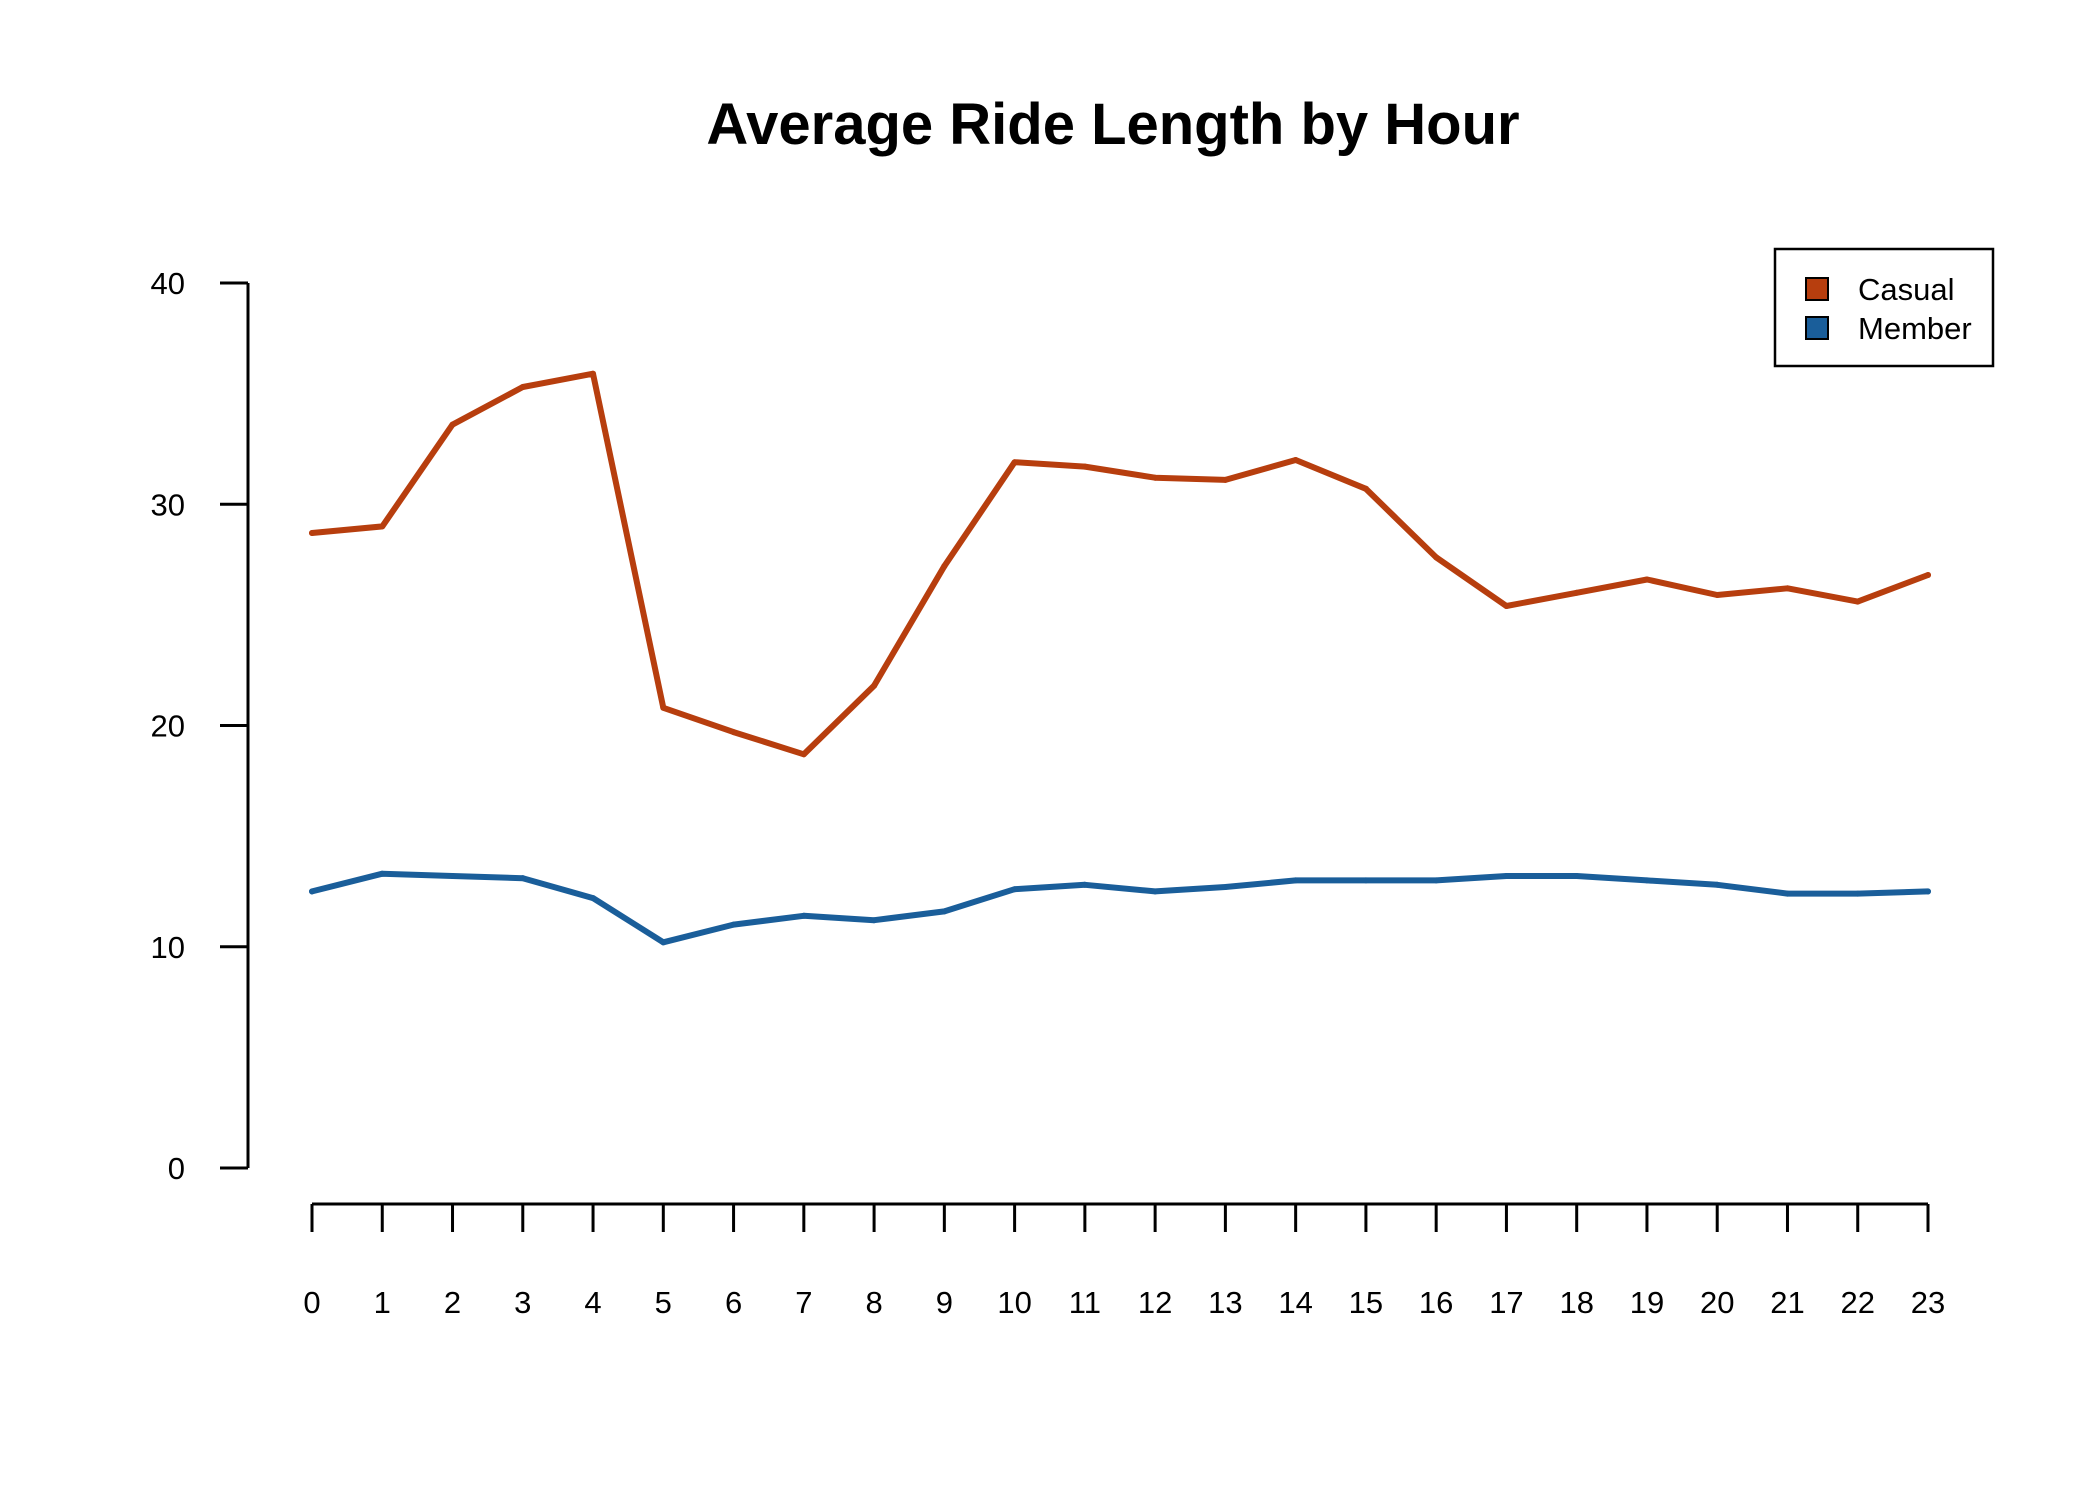  I want to click on x-tick-label: 10, so click(1014, 1302).